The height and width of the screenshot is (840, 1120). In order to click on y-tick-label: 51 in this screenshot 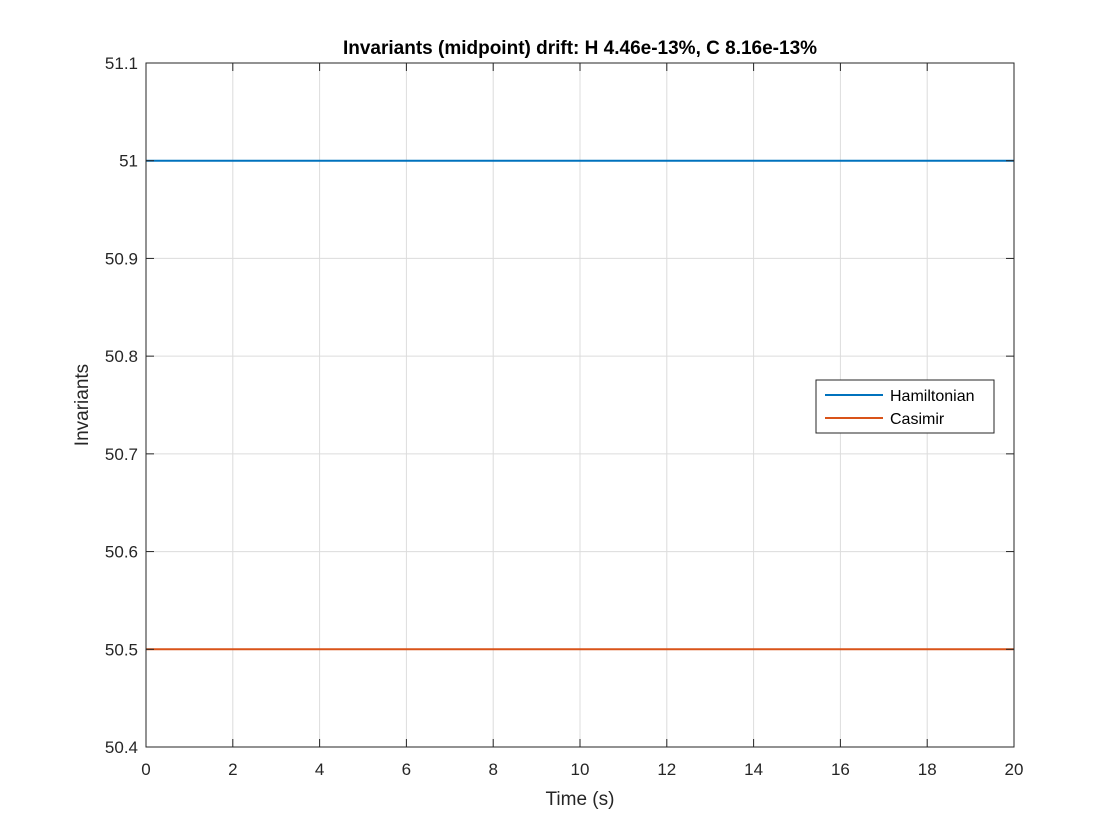, I will do `click(128, 161)`.